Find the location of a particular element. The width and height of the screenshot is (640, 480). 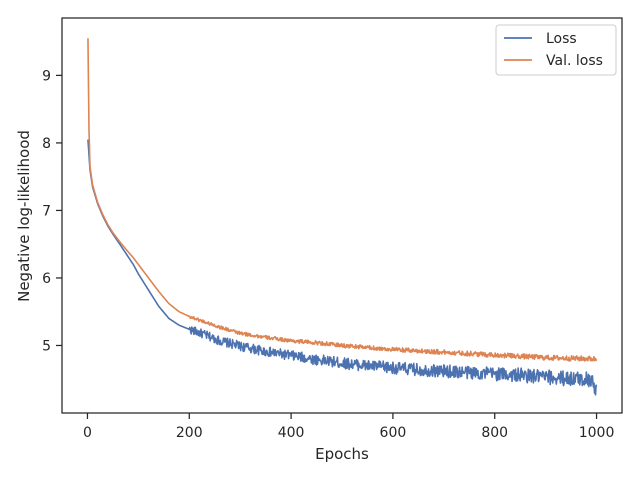

y-tick-label: 6 is located at coordinates (46, 279).